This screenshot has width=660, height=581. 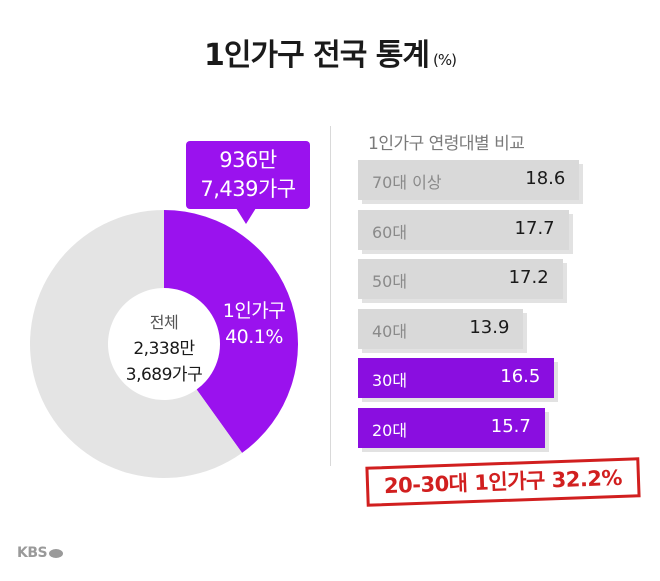 What do you see at coordinates (469, 180) in the screenshot?
I see `bar-0: 70대 이상 18.6` at bounding box center [469, 180].